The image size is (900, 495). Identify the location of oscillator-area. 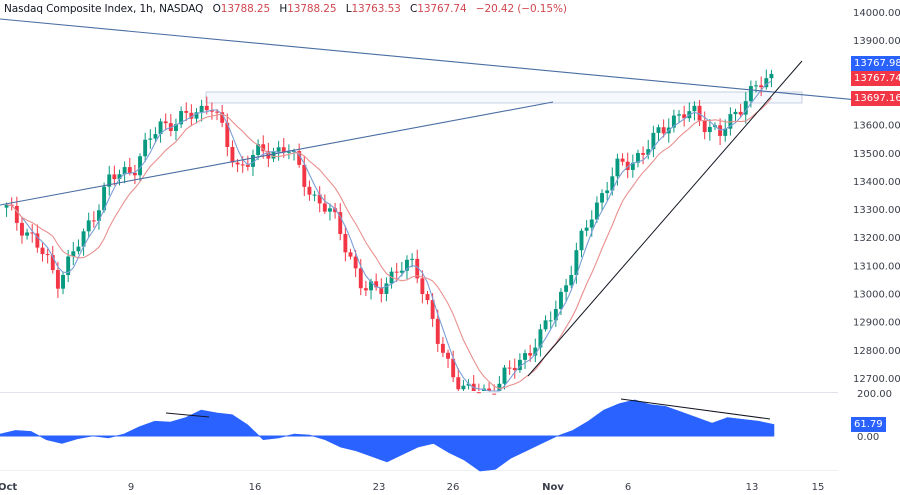
(387, 435).